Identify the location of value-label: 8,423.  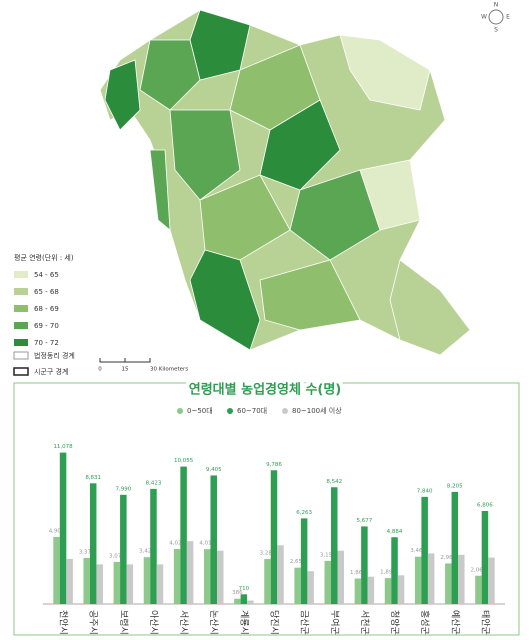
(154, 483).